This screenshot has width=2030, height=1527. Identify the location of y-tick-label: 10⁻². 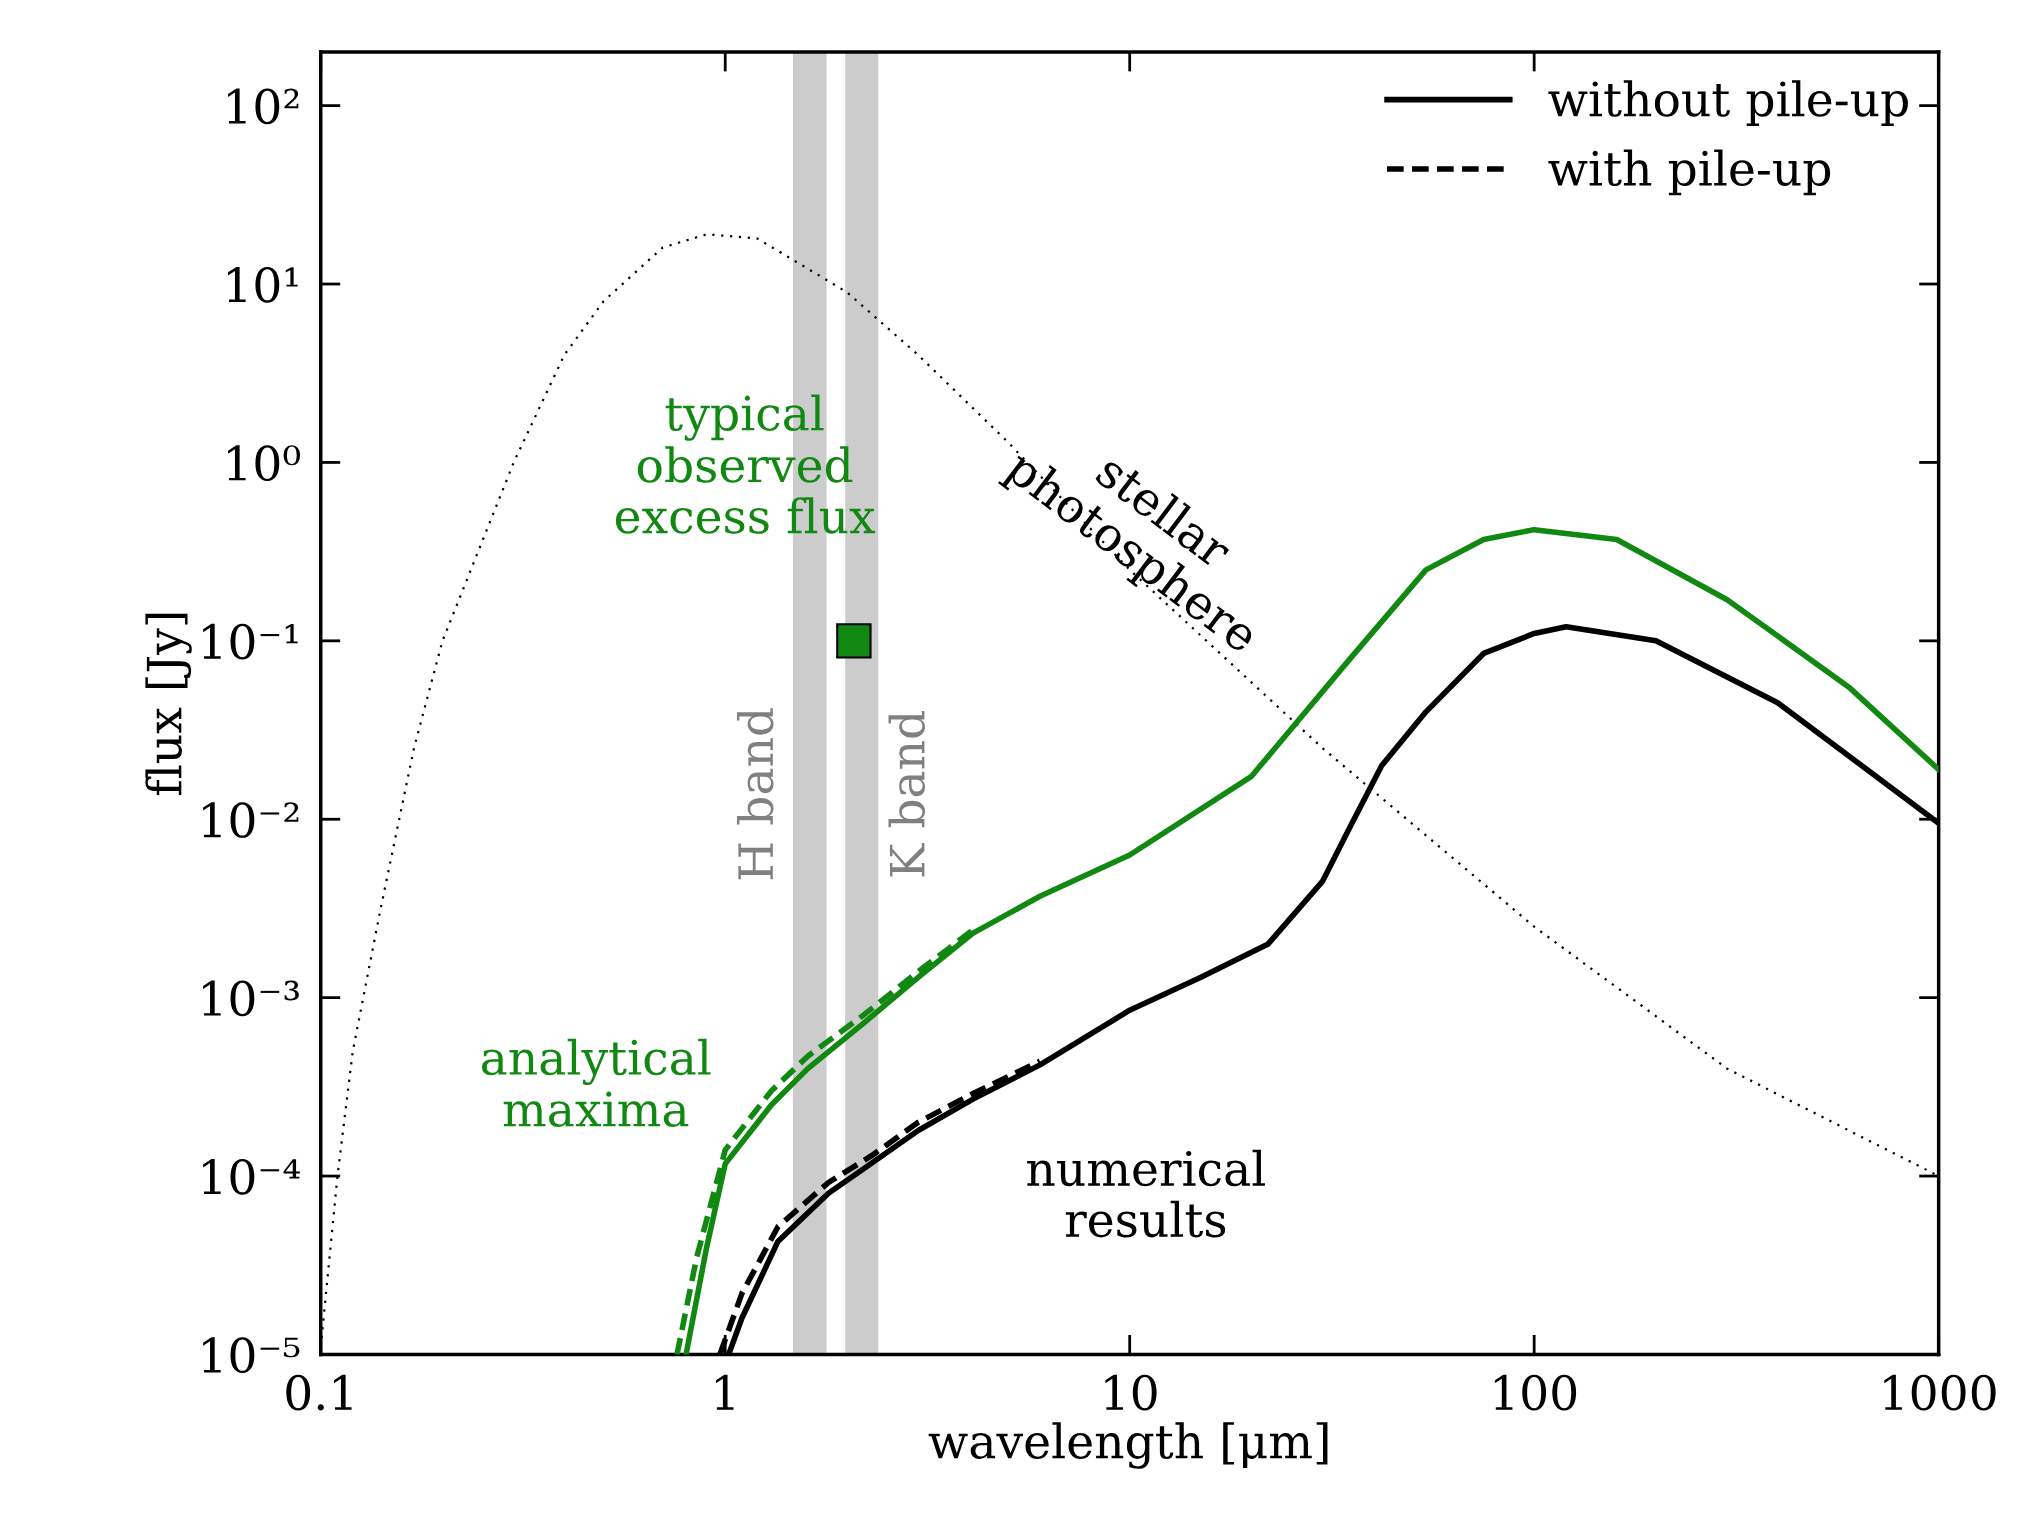
(251, 820).